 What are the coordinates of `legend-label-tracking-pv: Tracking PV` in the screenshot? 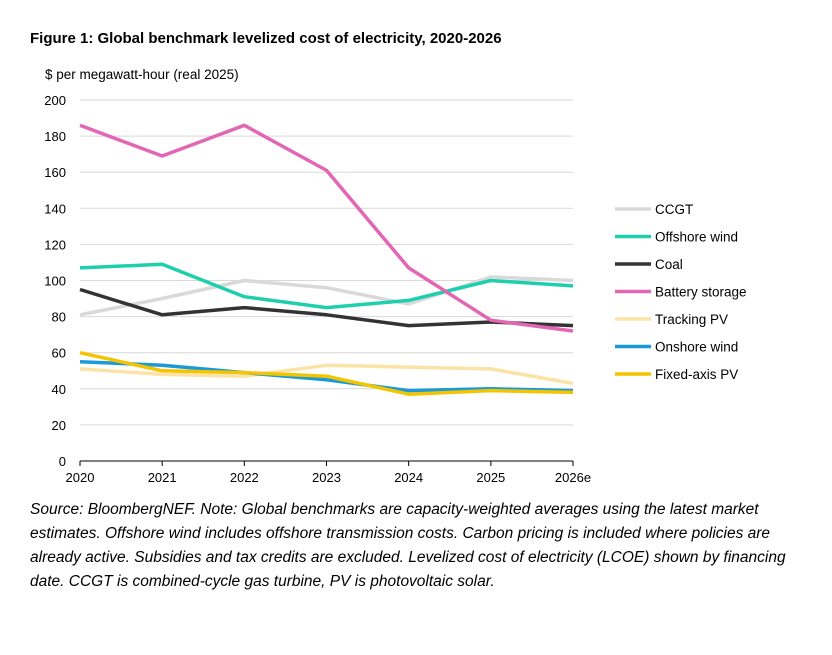 It's located at (691, 319).